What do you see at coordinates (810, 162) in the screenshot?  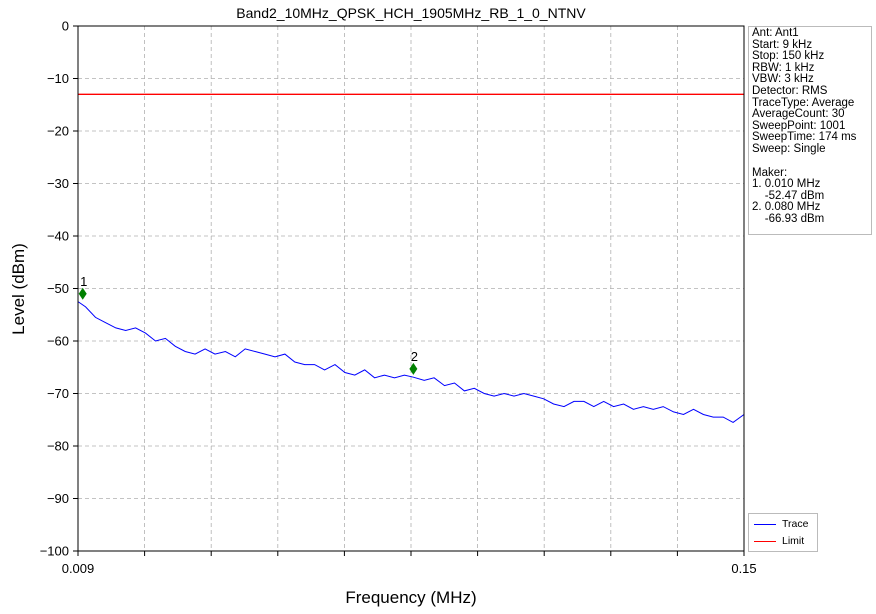 I see `info-spacer` at bounding box center [810, 162].